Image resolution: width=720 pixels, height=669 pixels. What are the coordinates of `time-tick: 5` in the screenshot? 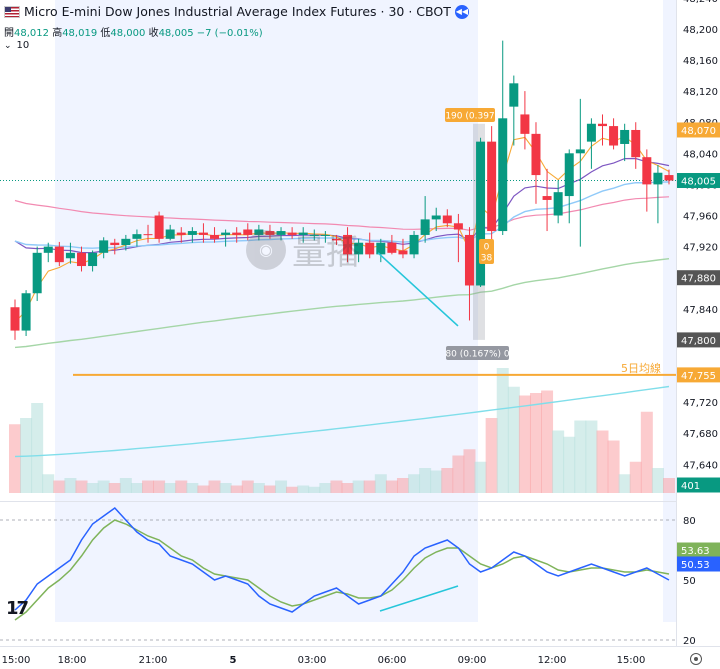 It's located at (233, 660).